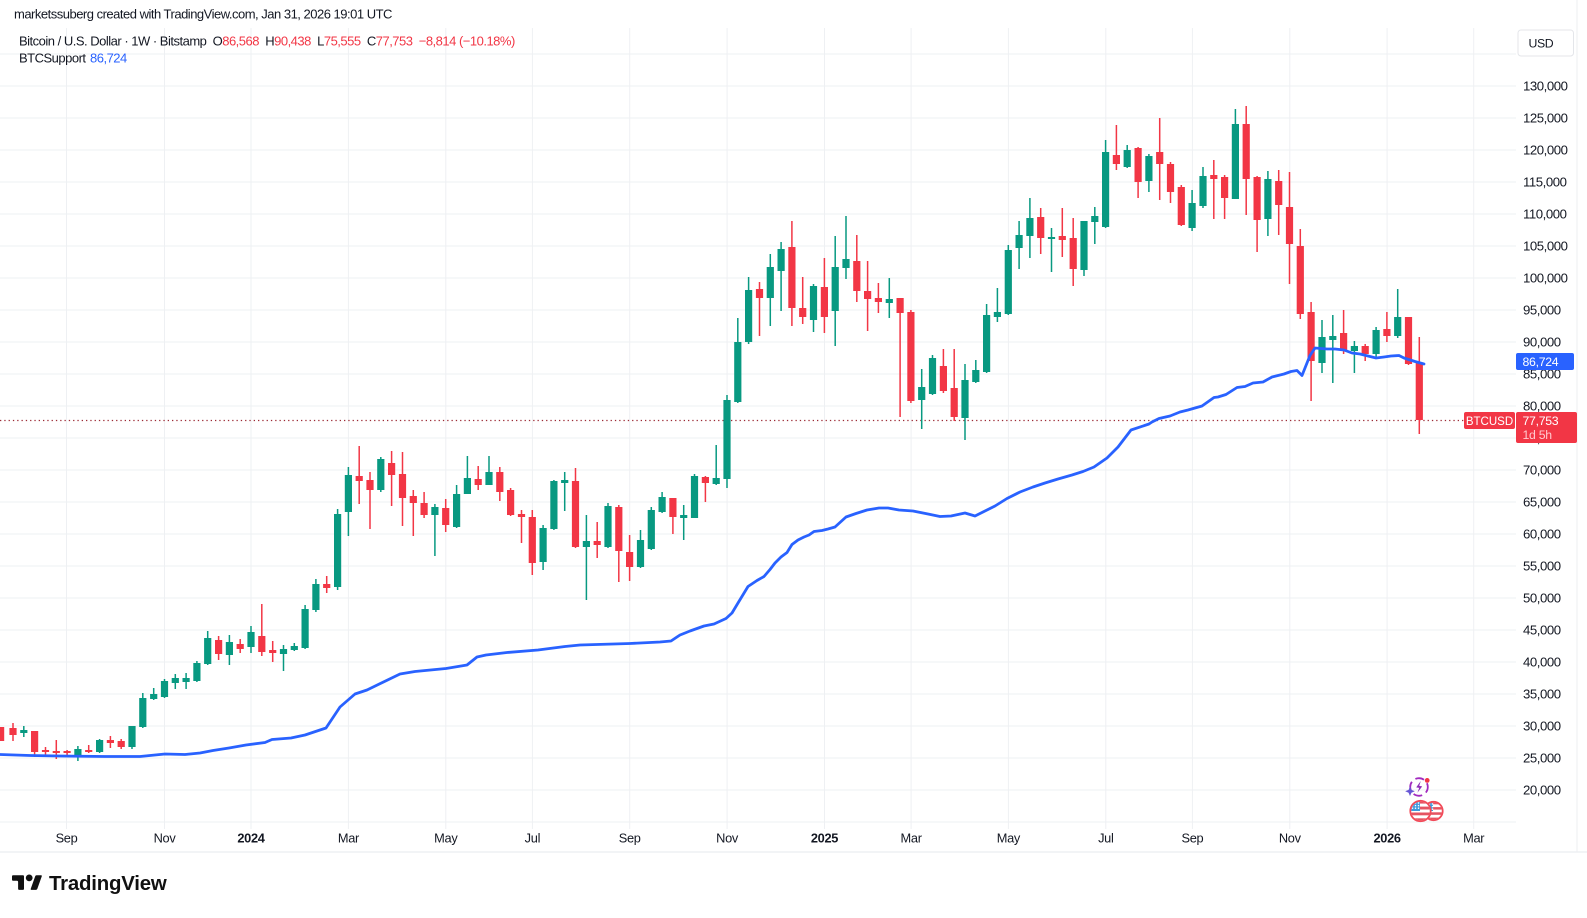 The width and height of the screenshot is (1587, 918). Describe the element at coordinates (1386, 838) in the screenshot. I see `svg-text: 2026` at that location.